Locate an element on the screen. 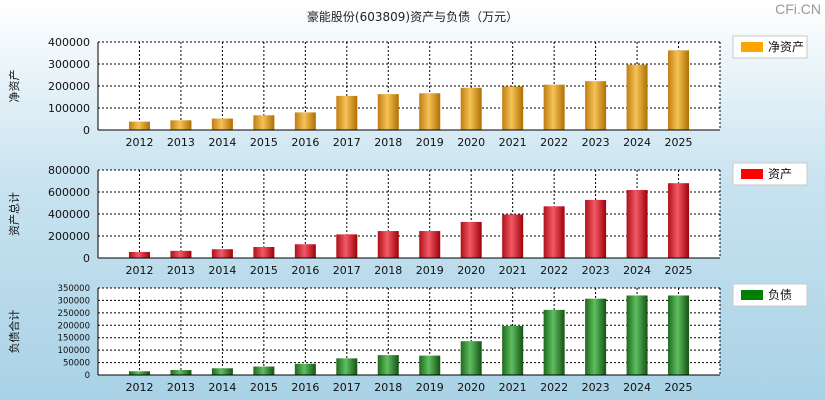  y-tick-label: 600000 is located at coordinates (69, 192).